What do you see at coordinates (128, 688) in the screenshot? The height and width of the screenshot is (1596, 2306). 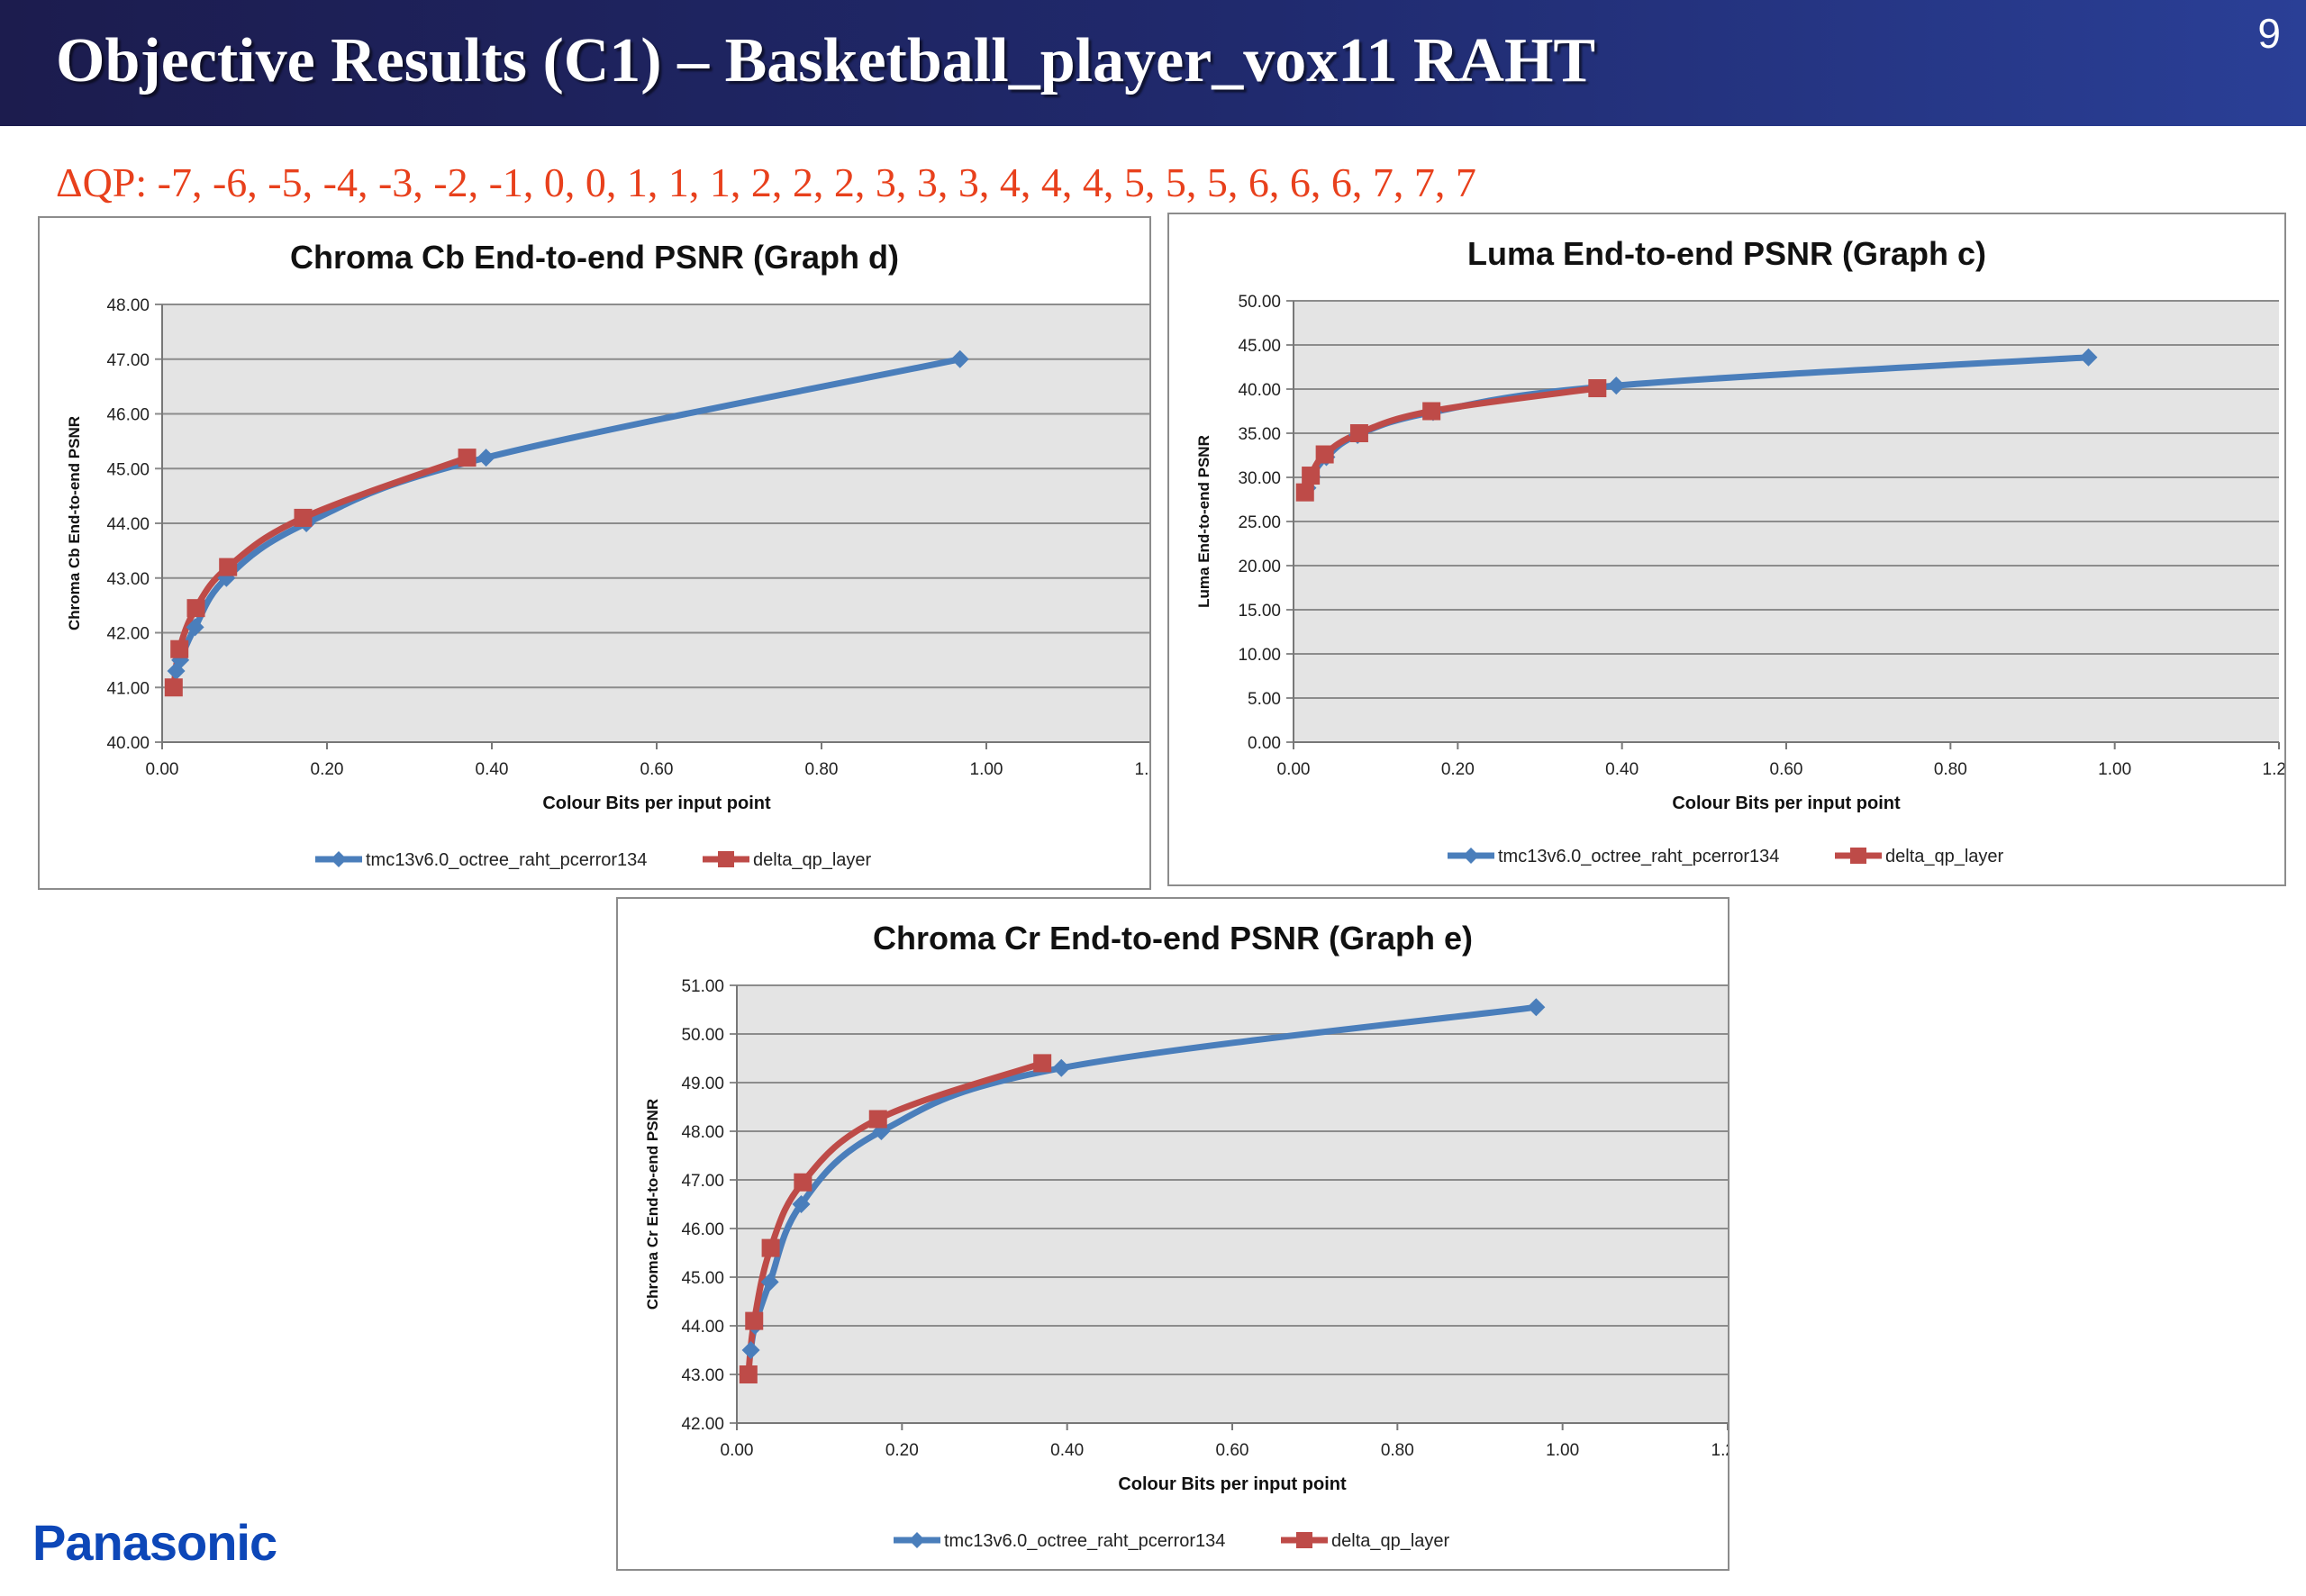 I see `y-tick-label: 41.00` at bounding box center [128, 688].